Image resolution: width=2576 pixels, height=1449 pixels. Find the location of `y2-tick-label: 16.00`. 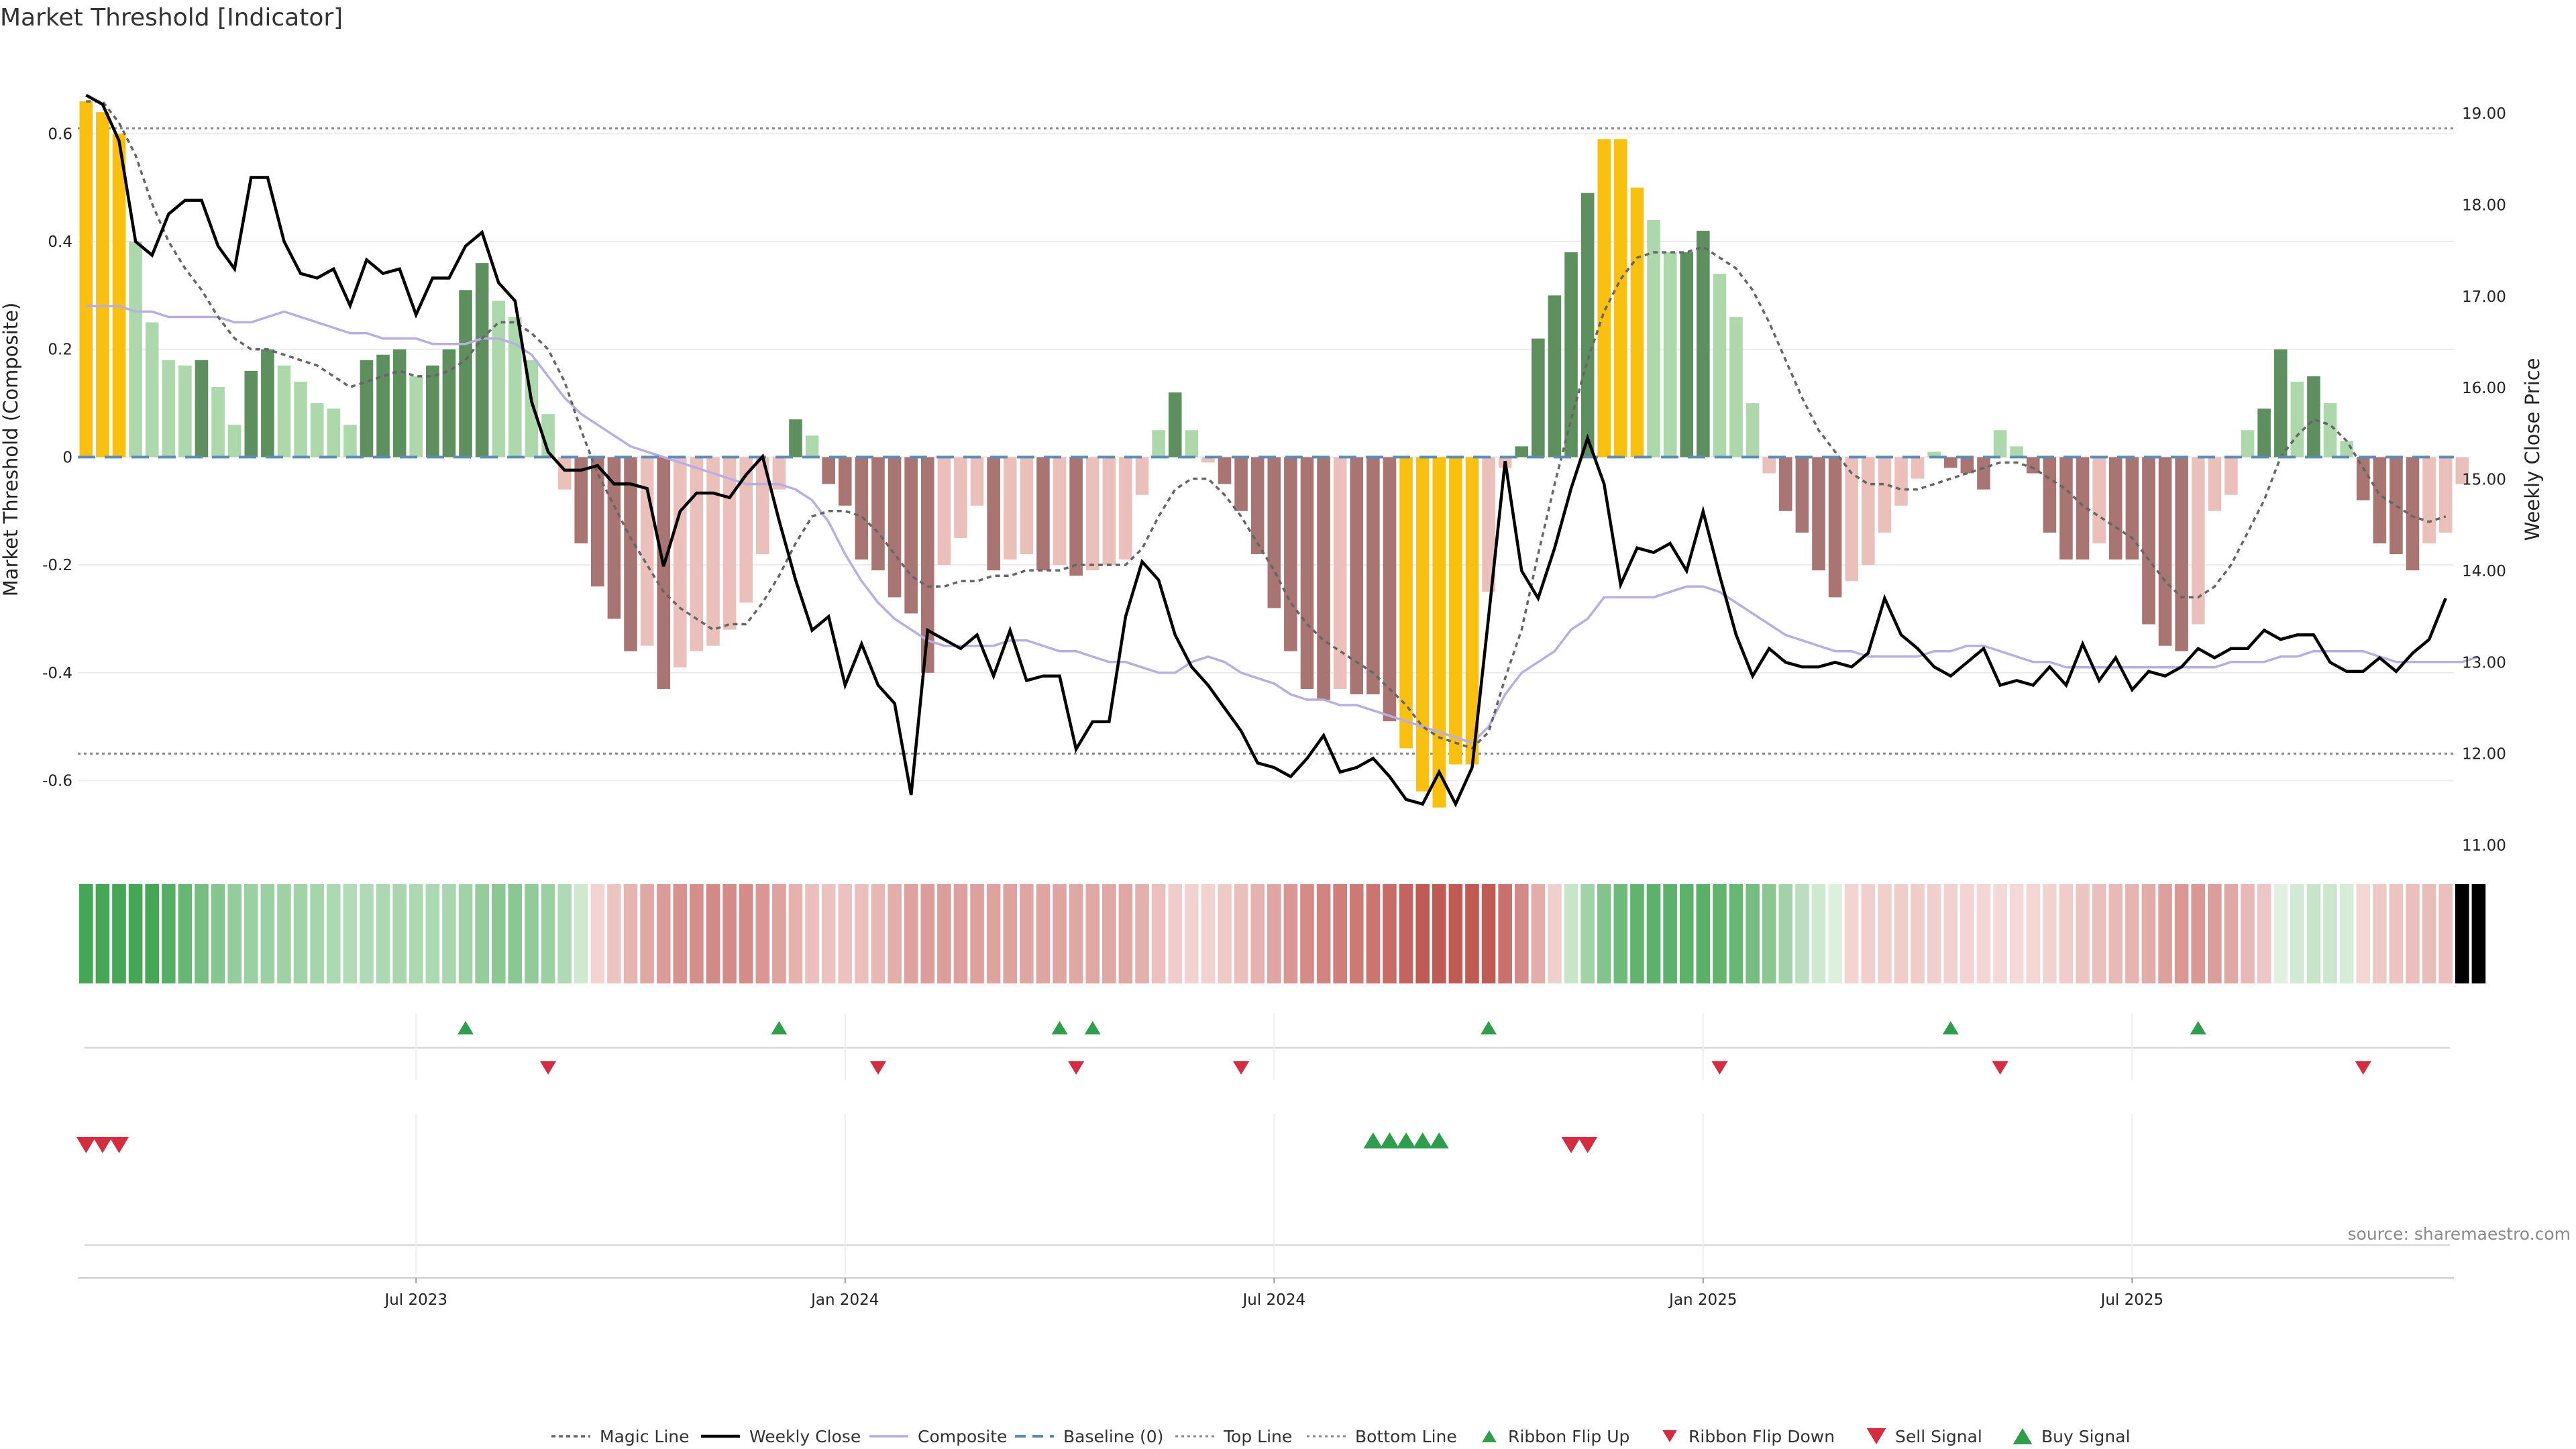

y2-tick-label: 16.00 is located at coordinates (2484, 388).